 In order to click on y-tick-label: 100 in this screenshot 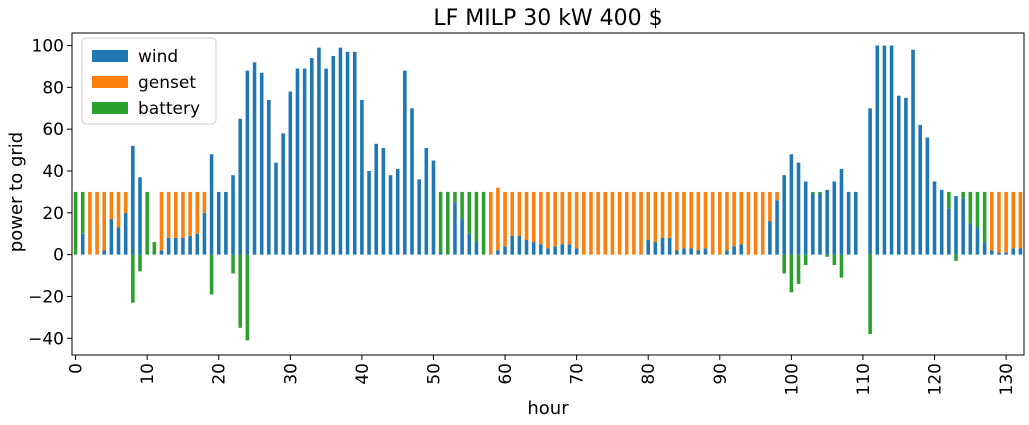, I will do `click(48, 47)`.